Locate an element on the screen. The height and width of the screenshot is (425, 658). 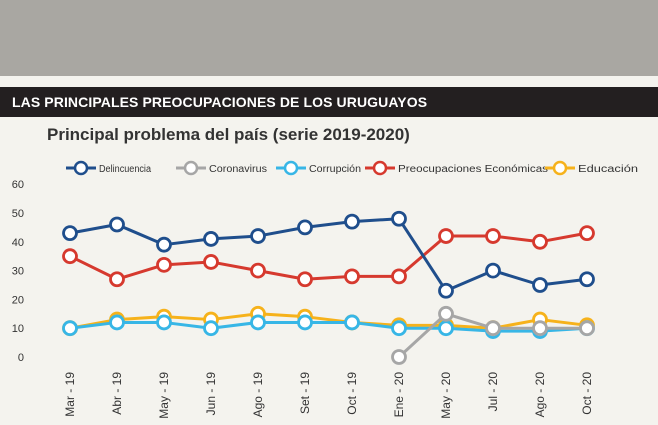
y-tick-label: 30 is located at coordinates (18, 272).